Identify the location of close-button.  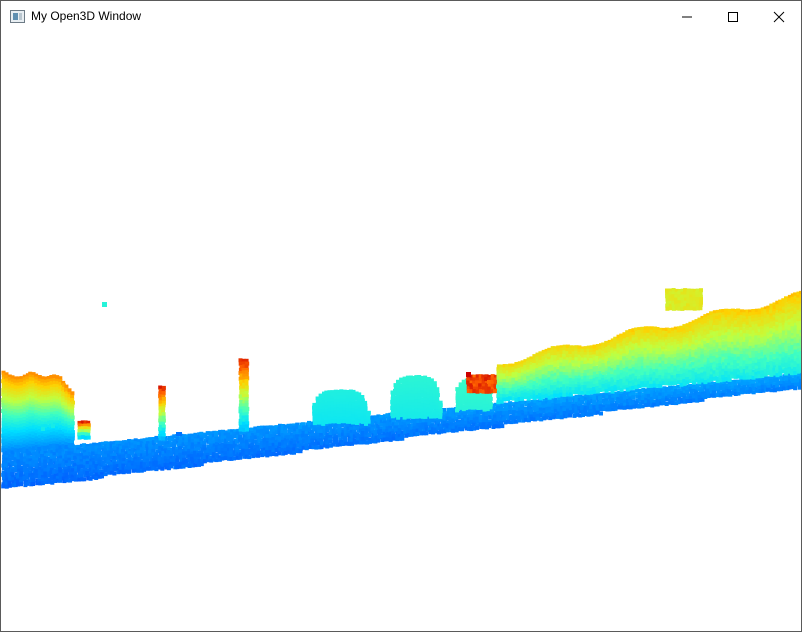
(779, 16).